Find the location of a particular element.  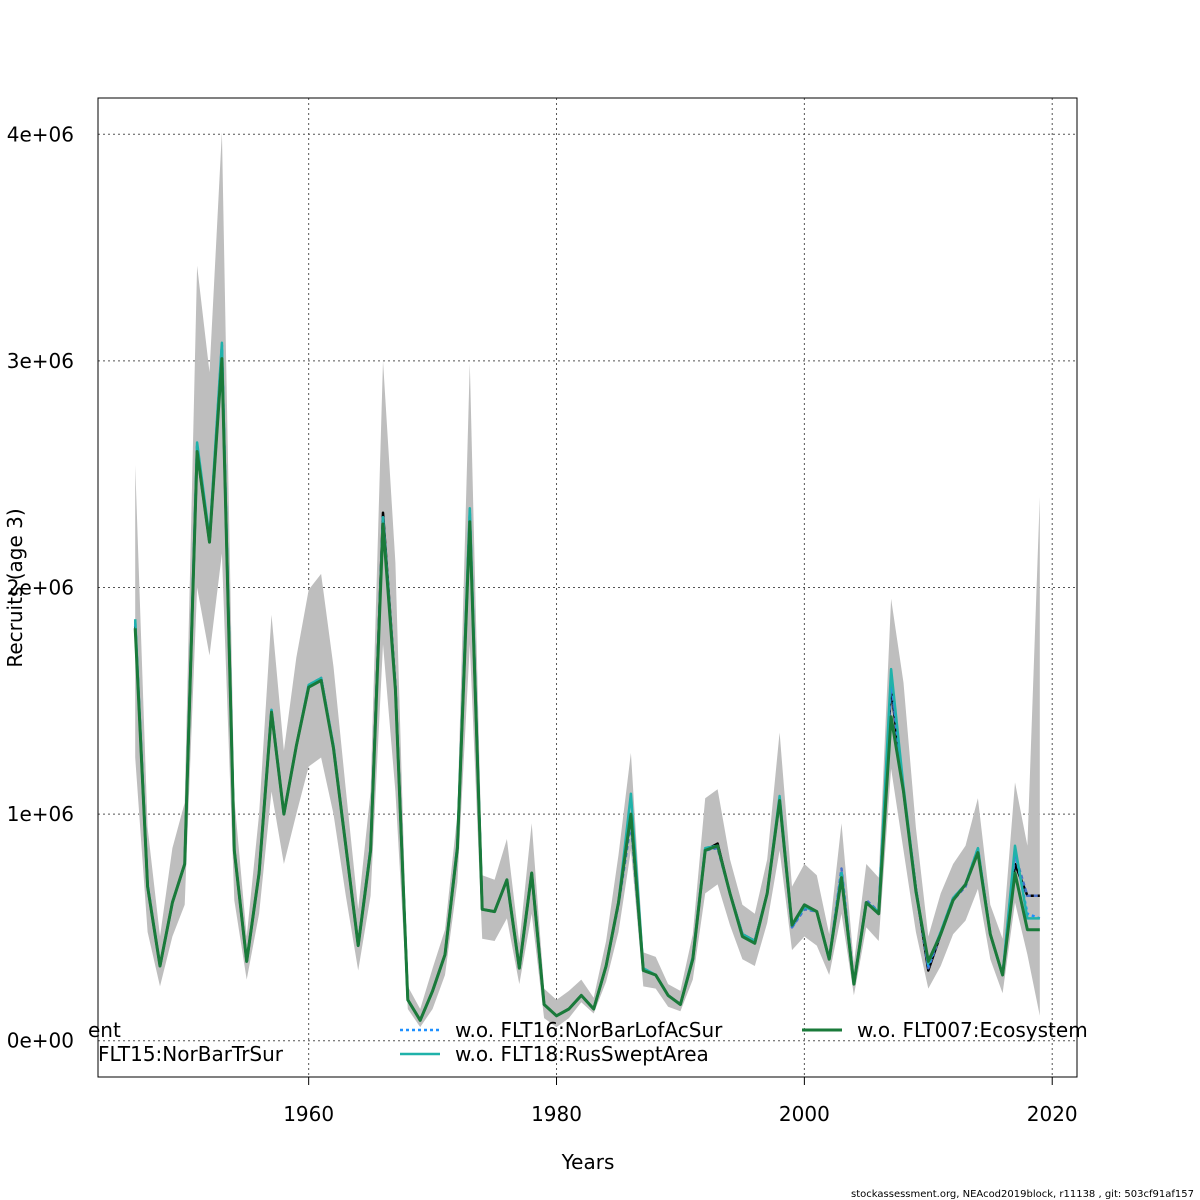

x-axis: 1960 1980 2000 2020 is located at coordinates (680, 1101).